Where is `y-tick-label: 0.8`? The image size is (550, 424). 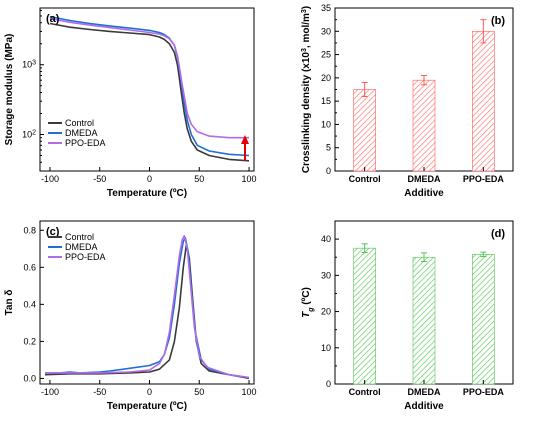
y-tick-label: 0.8 is located at coordinates (29, 230).